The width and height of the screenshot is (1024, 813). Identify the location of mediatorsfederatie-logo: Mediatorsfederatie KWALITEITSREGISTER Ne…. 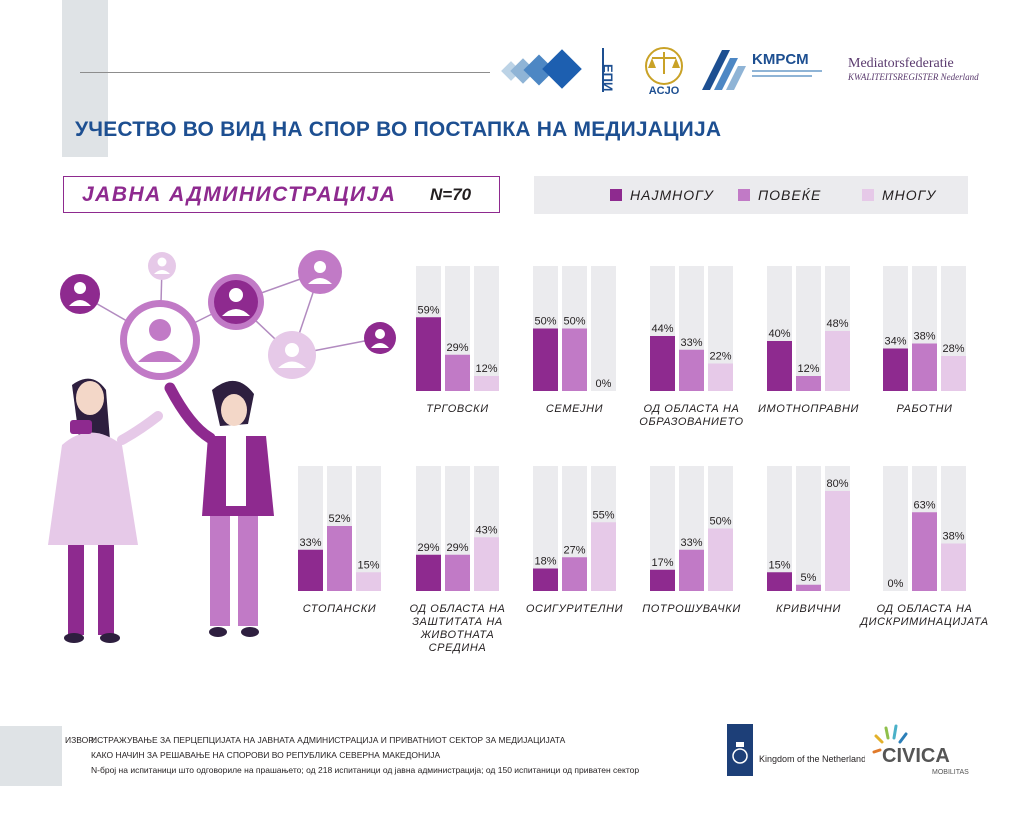
(913, 69).